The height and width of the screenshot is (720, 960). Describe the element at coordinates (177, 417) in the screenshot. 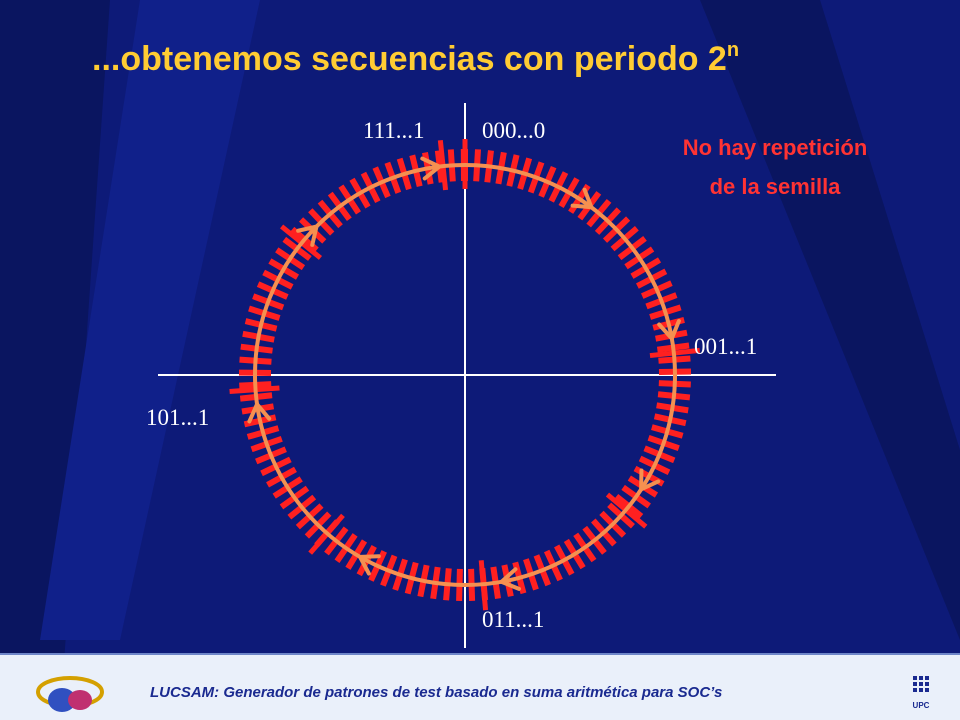

I see `state-label: 101...1` at that location.